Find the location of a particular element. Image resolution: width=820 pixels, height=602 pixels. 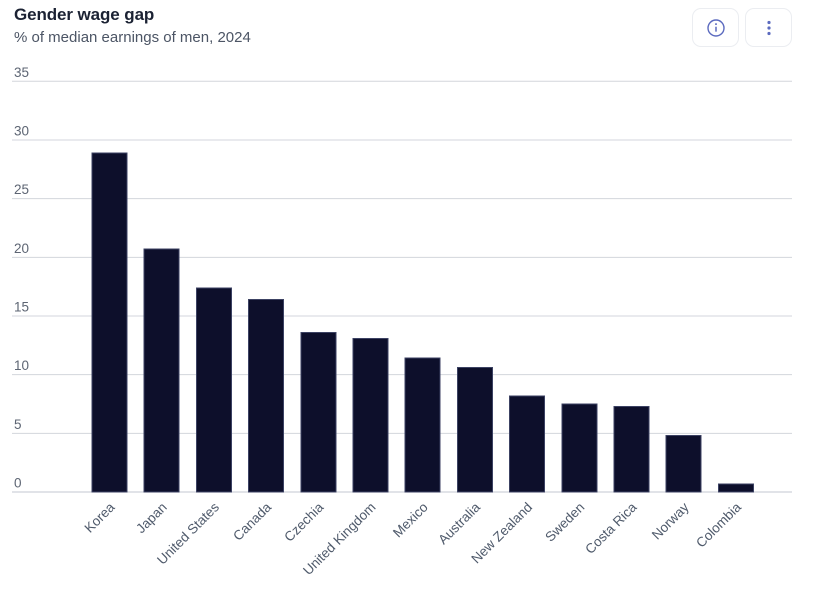

x-category-label: Costa Rica is located at coordinates (611, 528).